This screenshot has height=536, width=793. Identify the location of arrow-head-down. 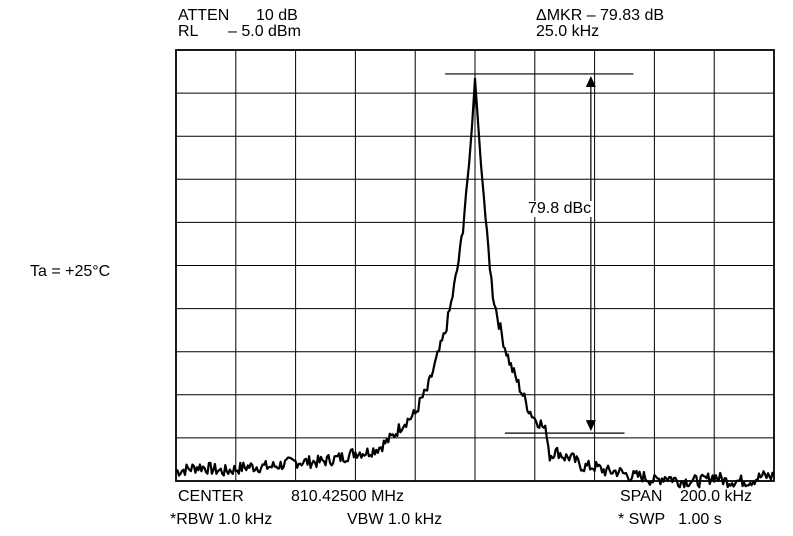
(590, 426).